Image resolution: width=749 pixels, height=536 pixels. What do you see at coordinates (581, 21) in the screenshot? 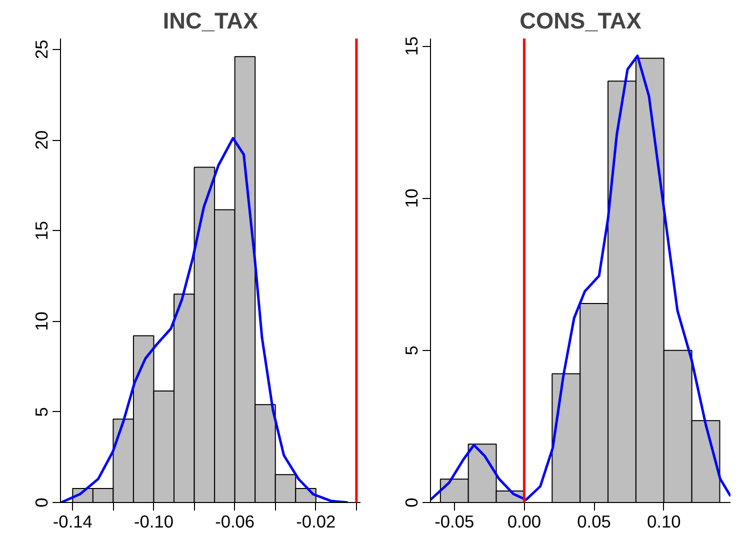
I see `chart-title: CONS_TAX` at bounding box center [581, 21].